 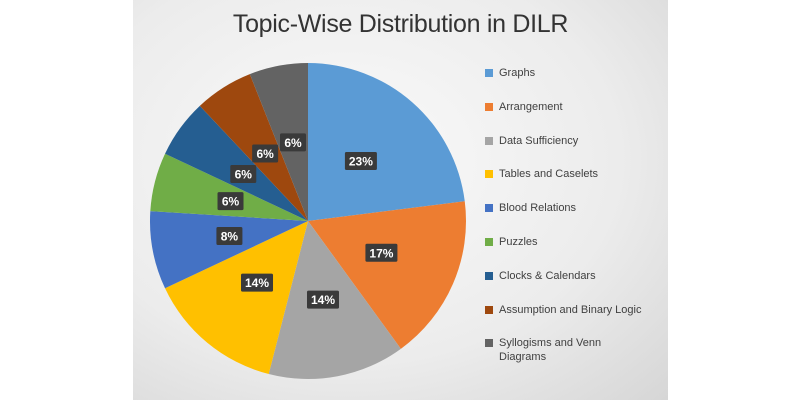 What do you see at coordinates (570, 309) in the screenshot?
I see `legend-label: Assumption and Binary Logic` at bounding box center [570, 309].